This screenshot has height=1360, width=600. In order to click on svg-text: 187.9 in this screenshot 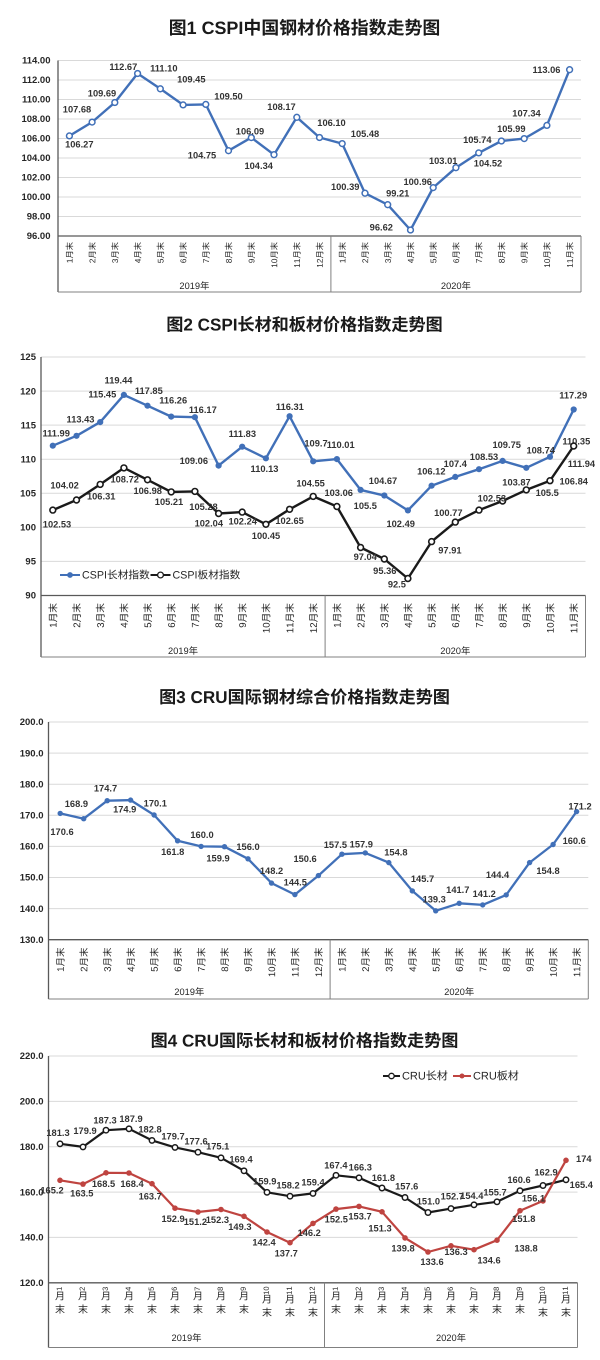, I will do `click(130, 1119)`.